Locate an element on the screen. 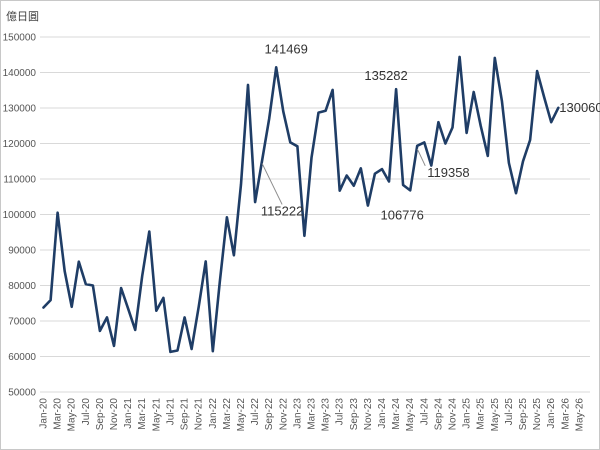 The image size is (600, 450). x-tick-label: Nov-24 is located at coordinates (453, 414).